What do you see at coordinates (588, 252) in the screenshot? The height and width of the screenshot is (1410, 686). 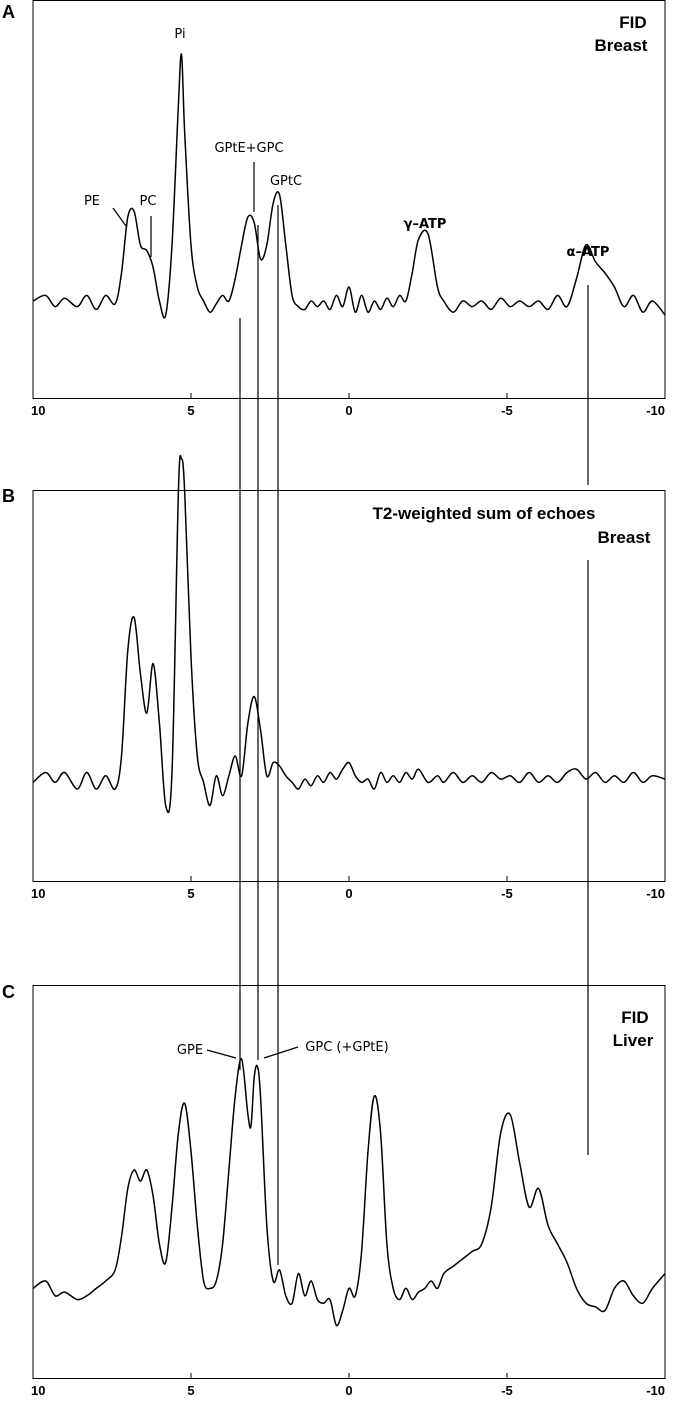 I see `peak-label-alpha-atp: α–ATP` at bounding box center [588, 252].